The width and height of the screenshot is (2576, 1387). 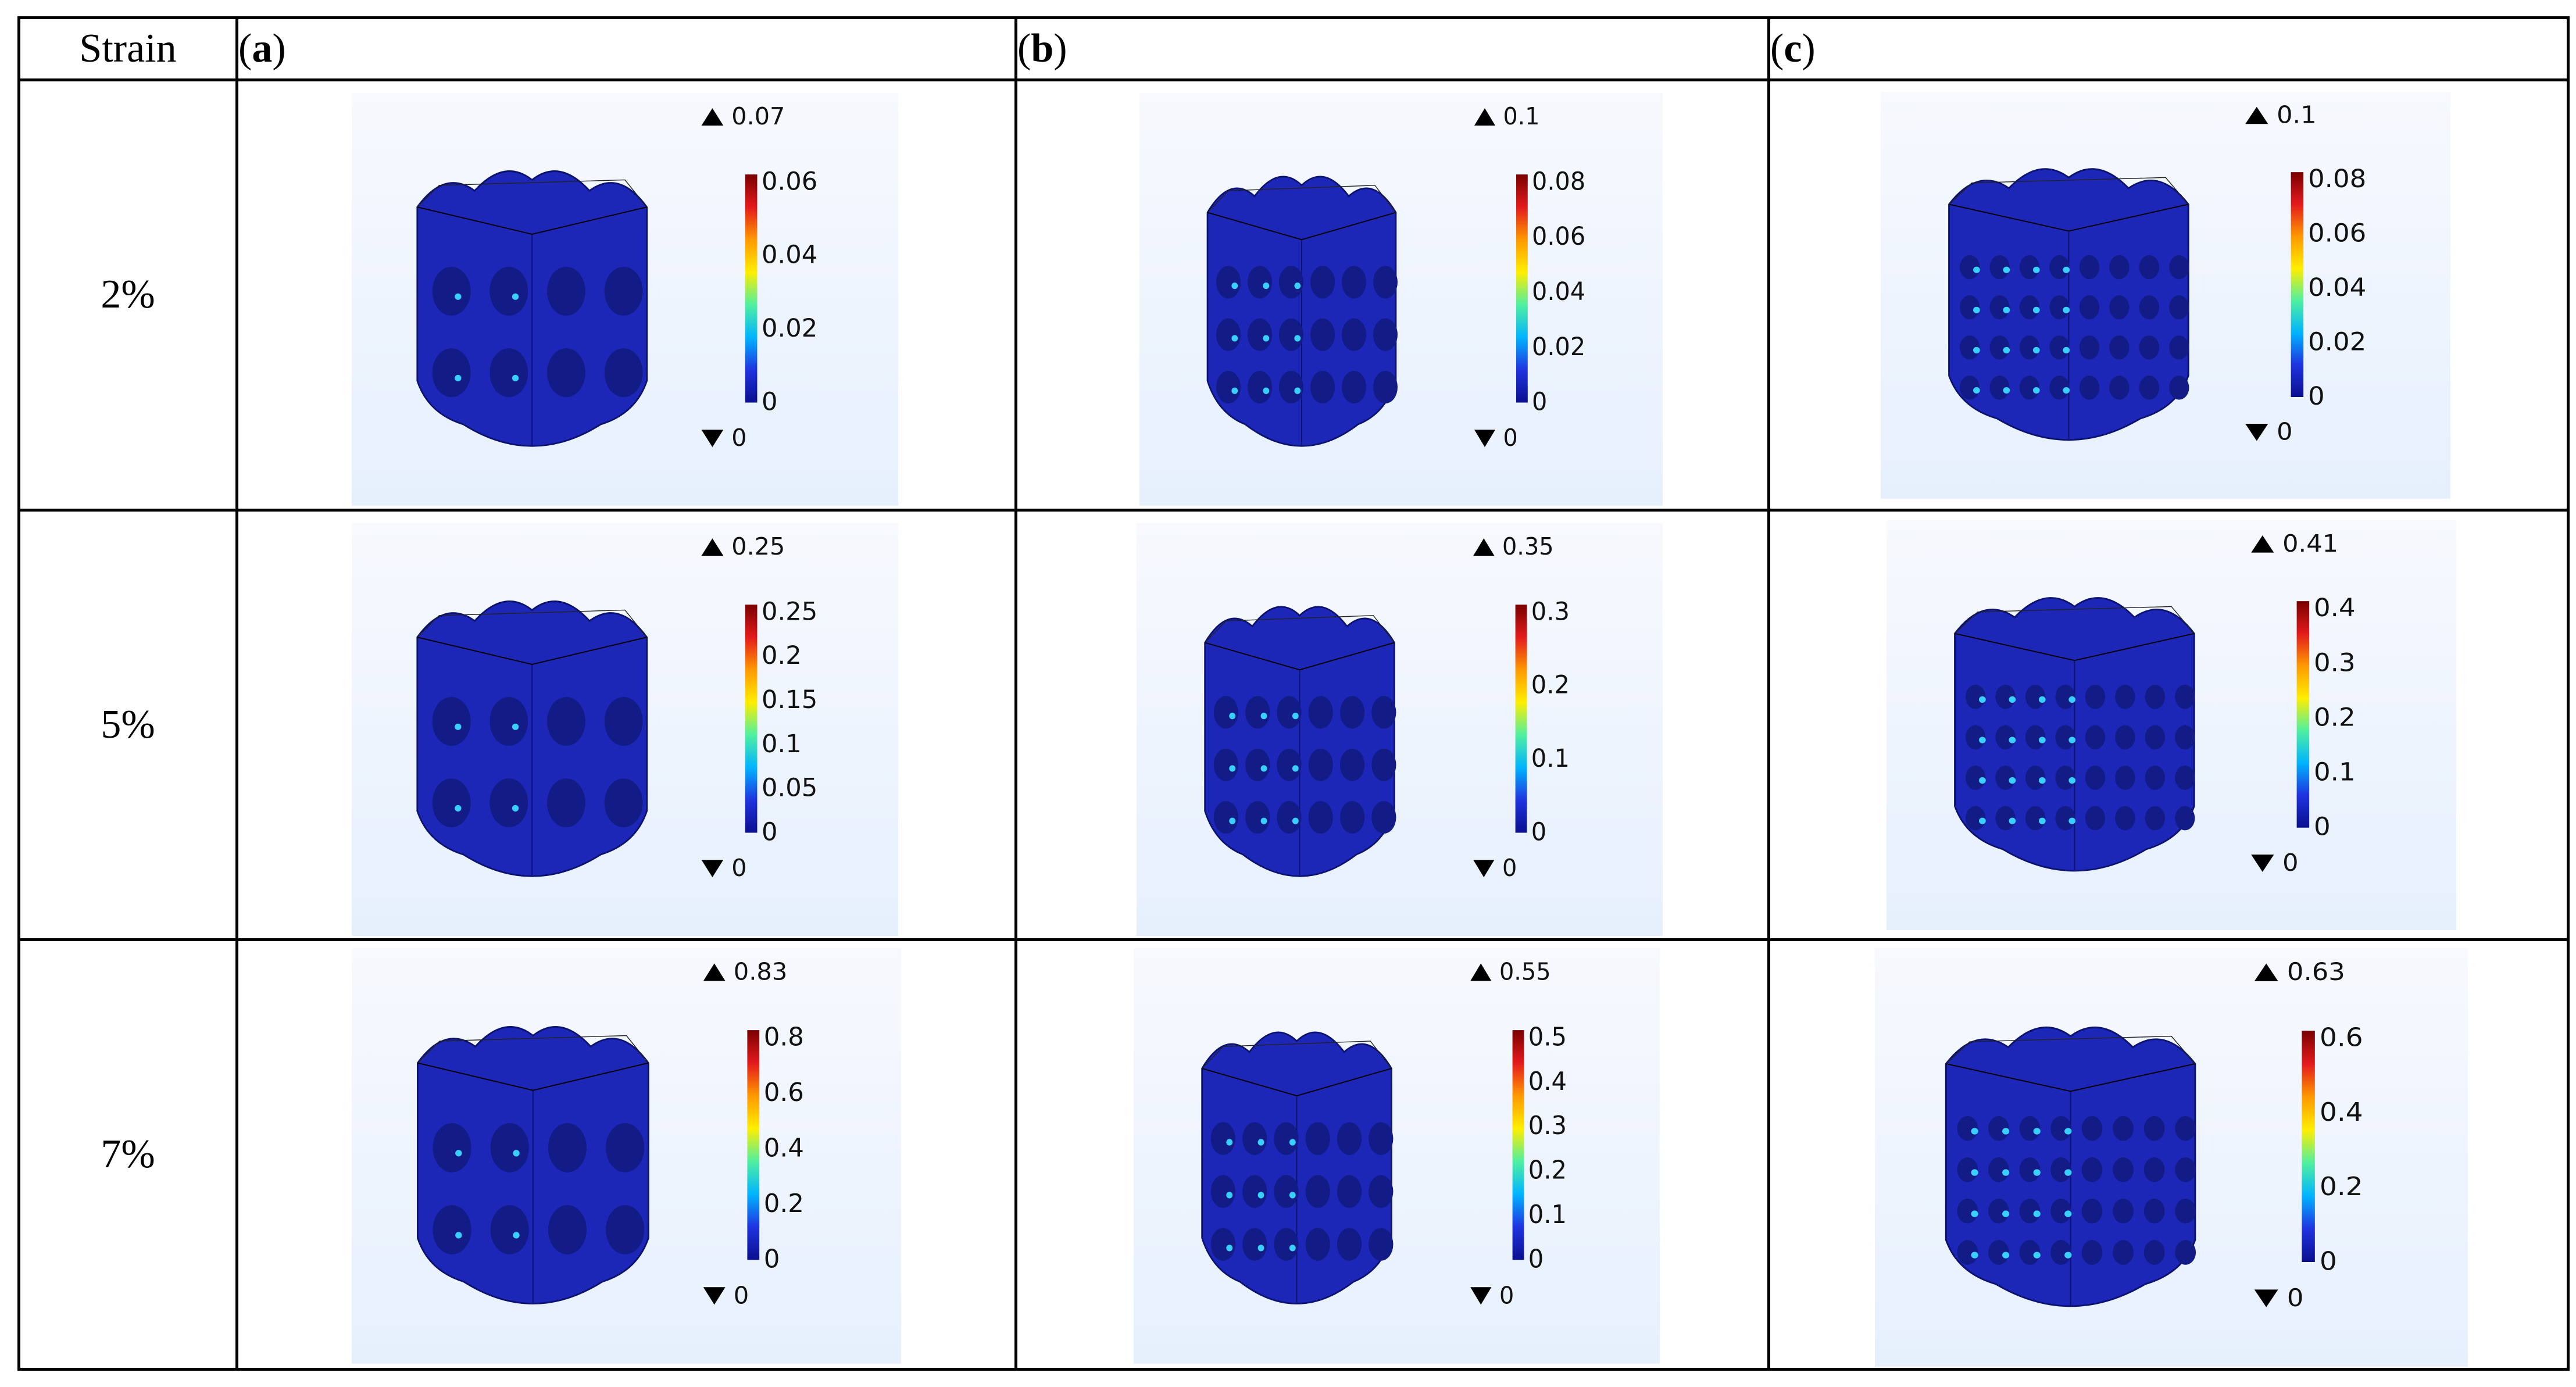 I want to click on panel-a: 0.83 0 0.8 0.6 0.4 0.2 0, so click(x=626, y=1154).